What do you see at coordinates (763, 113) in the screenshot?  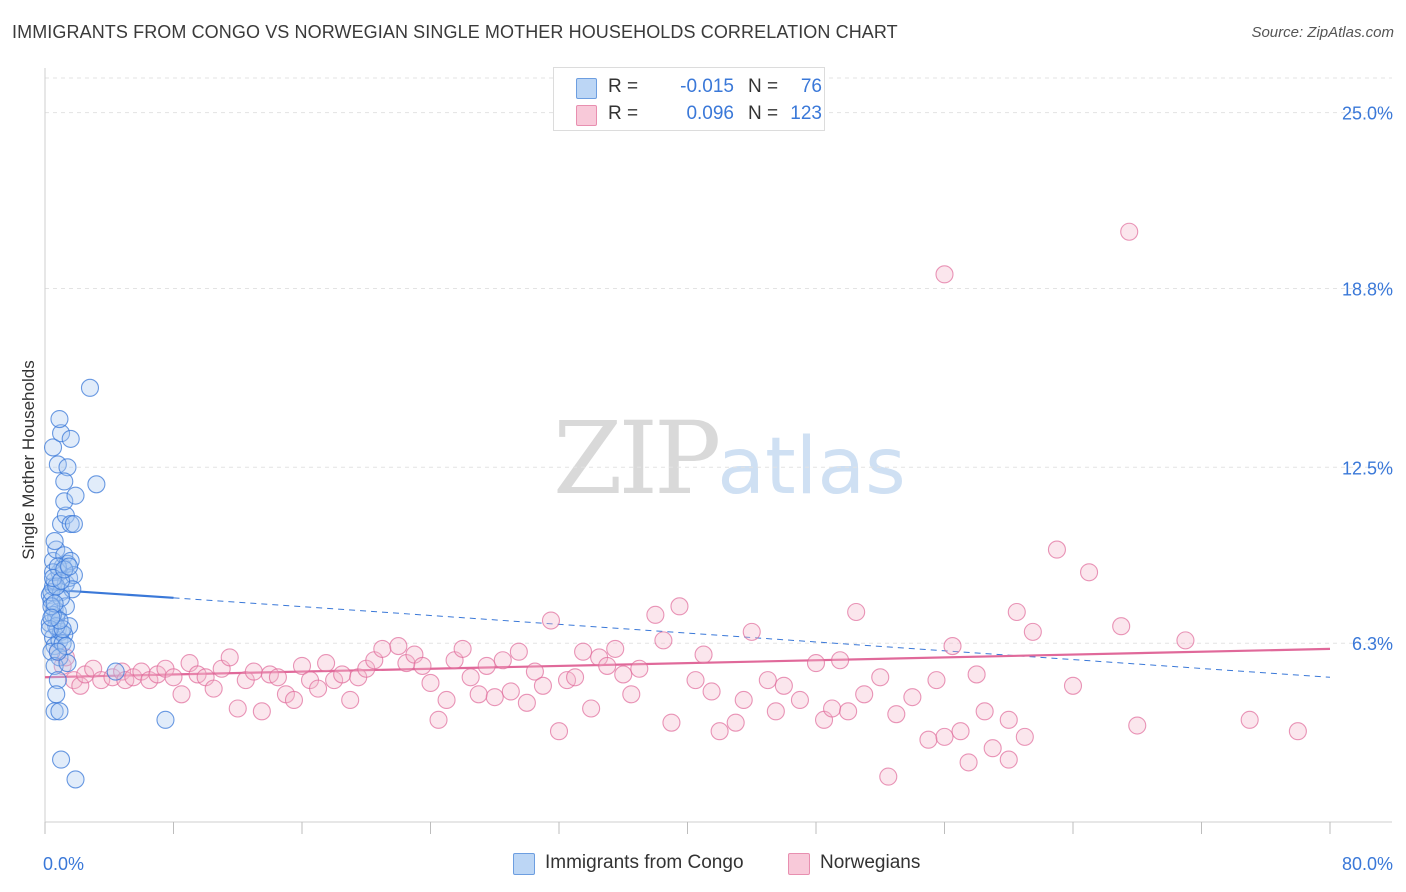 I see `legend-n-label: N =` at bounding box center [763, 113].